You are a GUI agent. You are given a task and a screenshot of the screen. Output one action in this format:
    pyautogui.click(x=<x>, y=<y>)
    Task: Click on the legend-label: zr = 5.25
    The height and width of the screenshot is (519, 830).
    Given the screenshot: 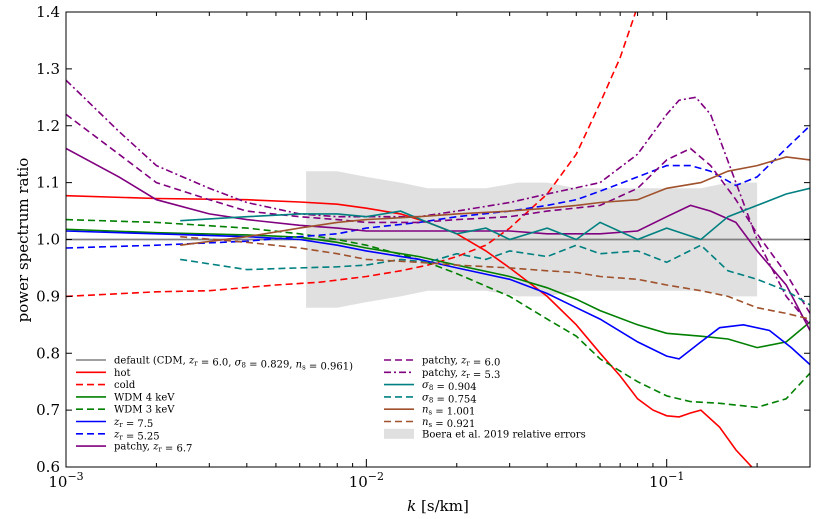 What is the action you would take?
    pyautogui.click(x=136, y=435)
    